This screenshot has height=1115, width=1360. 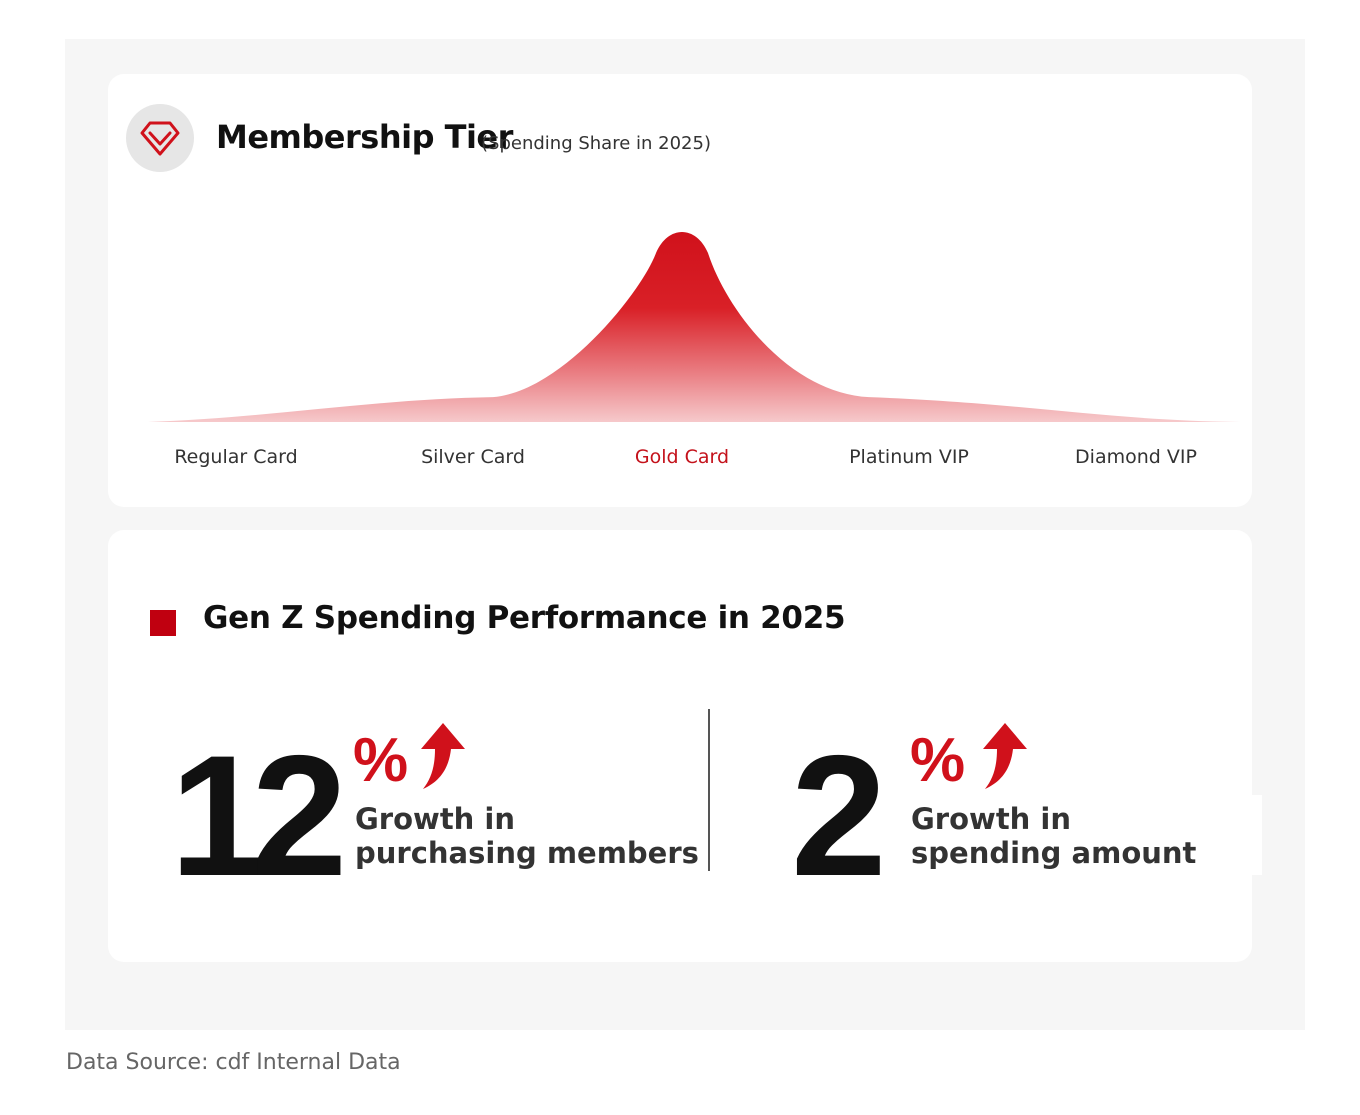 I want to click on section-title: Gen Z Spending Performance in 2025, so click(x=524, y=618).